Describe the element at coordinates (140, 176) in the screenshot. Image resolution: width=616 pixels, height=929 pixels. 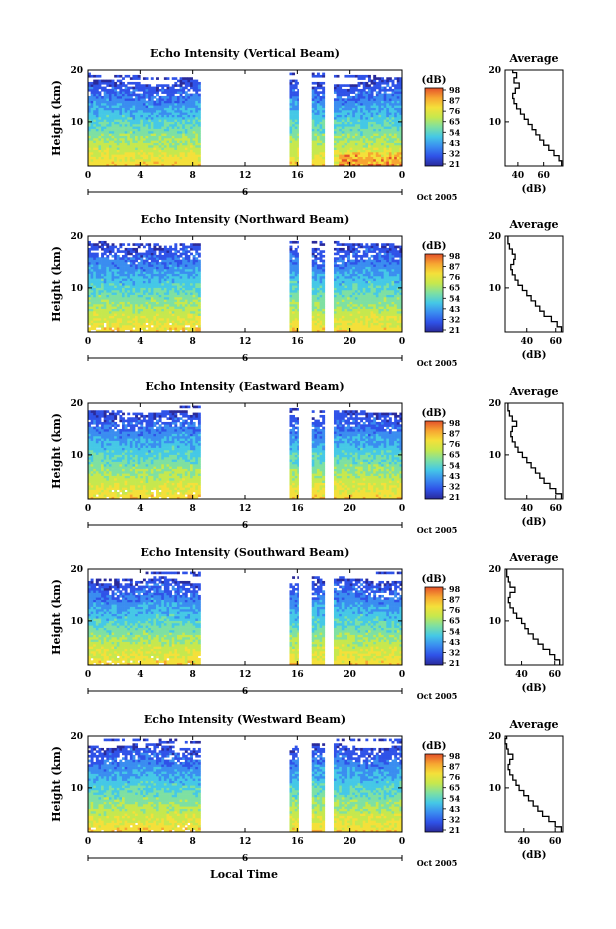
I see `x-tick-label: 4` at that location.